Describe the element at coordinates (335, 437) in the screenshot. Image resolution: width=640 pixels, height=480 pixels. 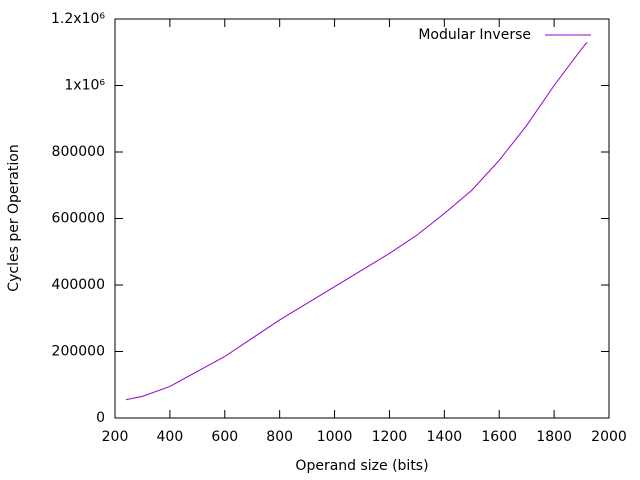
I see `x-tick-label: 1000` at that location.